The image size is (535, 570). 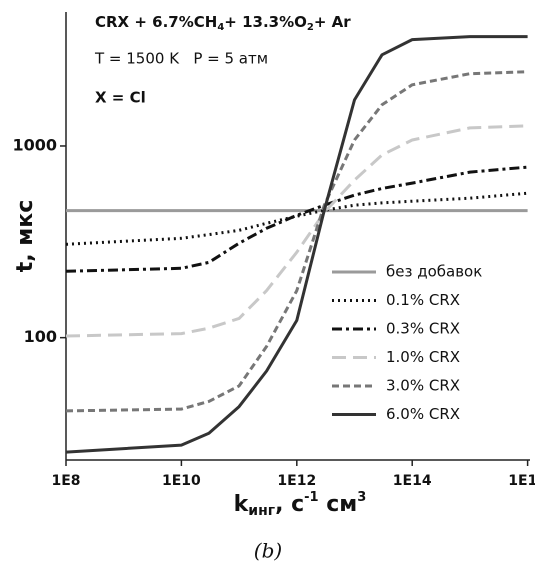 What do you see at coordinates (423, 329) in the screenshot?
I see `legend-label: 0.3% CRX` at bounding box center [423, 329].